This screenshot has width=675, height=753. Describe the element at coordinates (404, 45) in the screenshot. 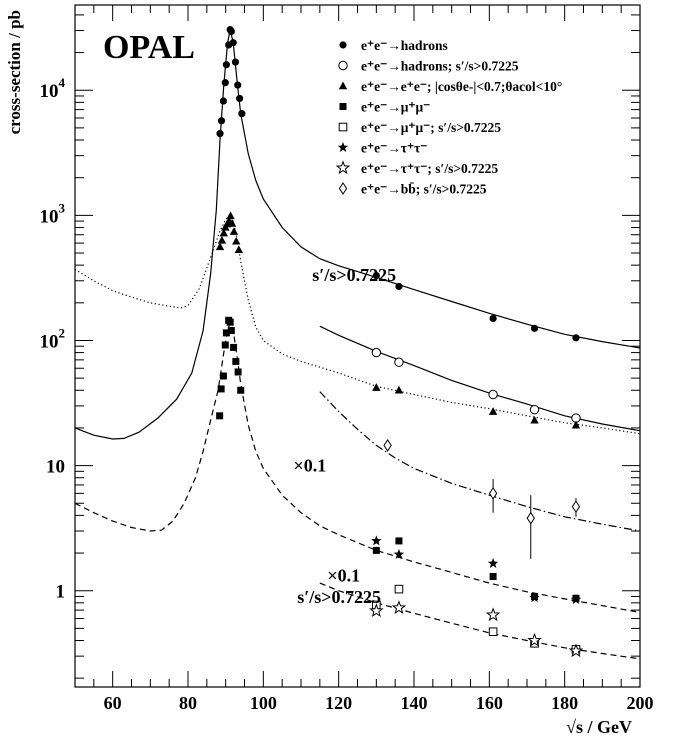

I see `legend-label: e⁺e⁻→hadrons` at that location.